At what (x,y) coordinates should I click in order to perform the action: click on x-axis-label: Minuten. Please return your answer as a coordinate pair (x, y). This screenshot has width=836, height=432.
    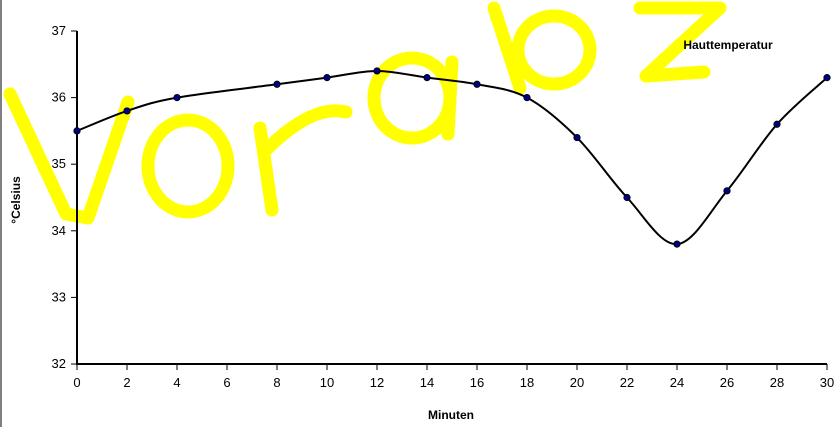
    Looking at the image, I should click on (451, 415).